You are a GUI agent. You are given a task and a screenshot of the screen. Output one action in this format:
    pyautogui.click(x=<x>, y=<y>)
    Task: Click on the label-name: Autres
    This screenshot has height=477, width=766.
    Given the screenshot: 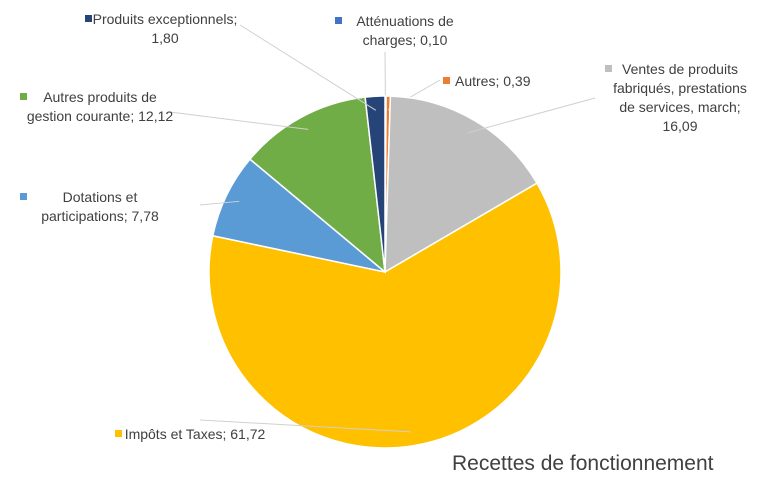 What is the action you would take?
    pyautogui.click(x=475, y=81)
    